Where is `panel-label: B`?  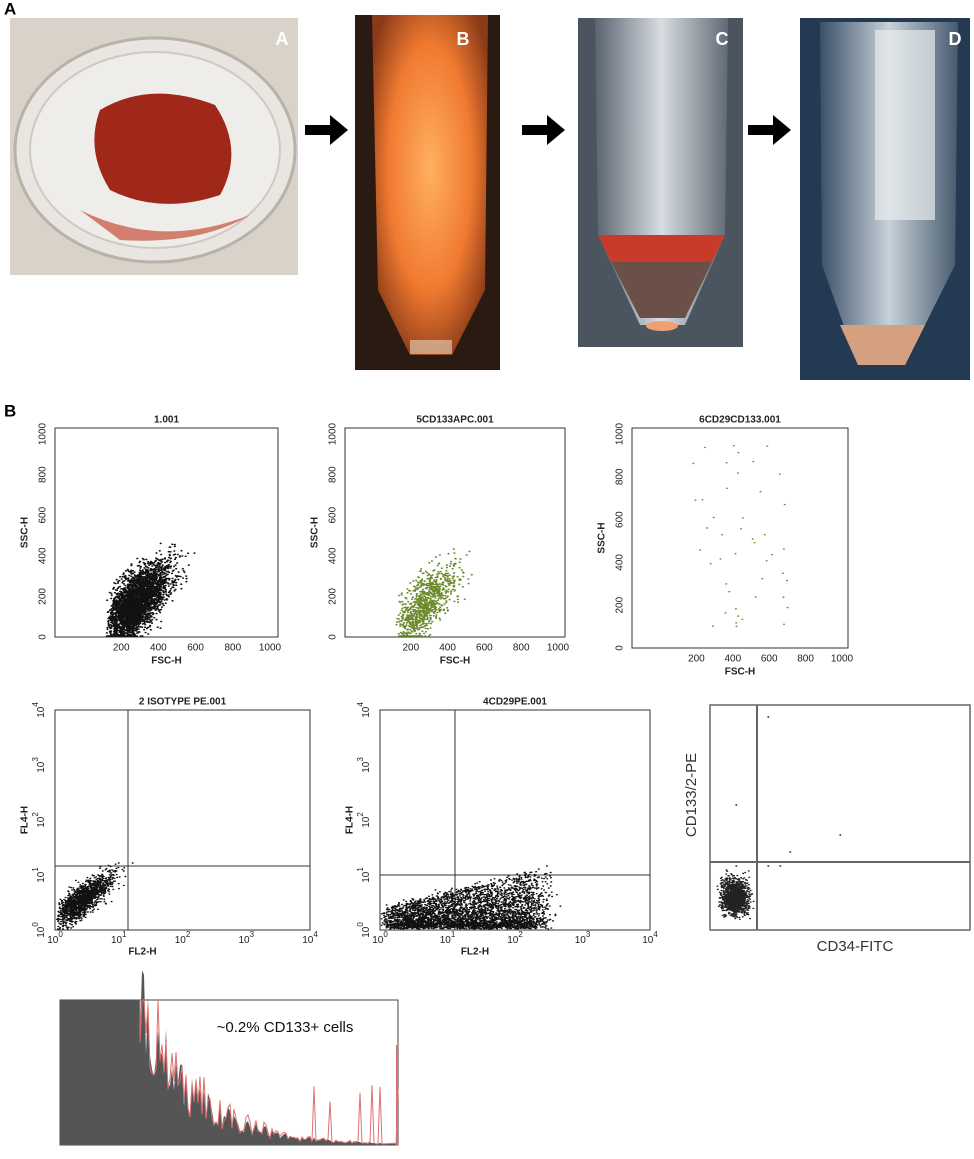 panel-label: B is located at coordinates (10, 410).